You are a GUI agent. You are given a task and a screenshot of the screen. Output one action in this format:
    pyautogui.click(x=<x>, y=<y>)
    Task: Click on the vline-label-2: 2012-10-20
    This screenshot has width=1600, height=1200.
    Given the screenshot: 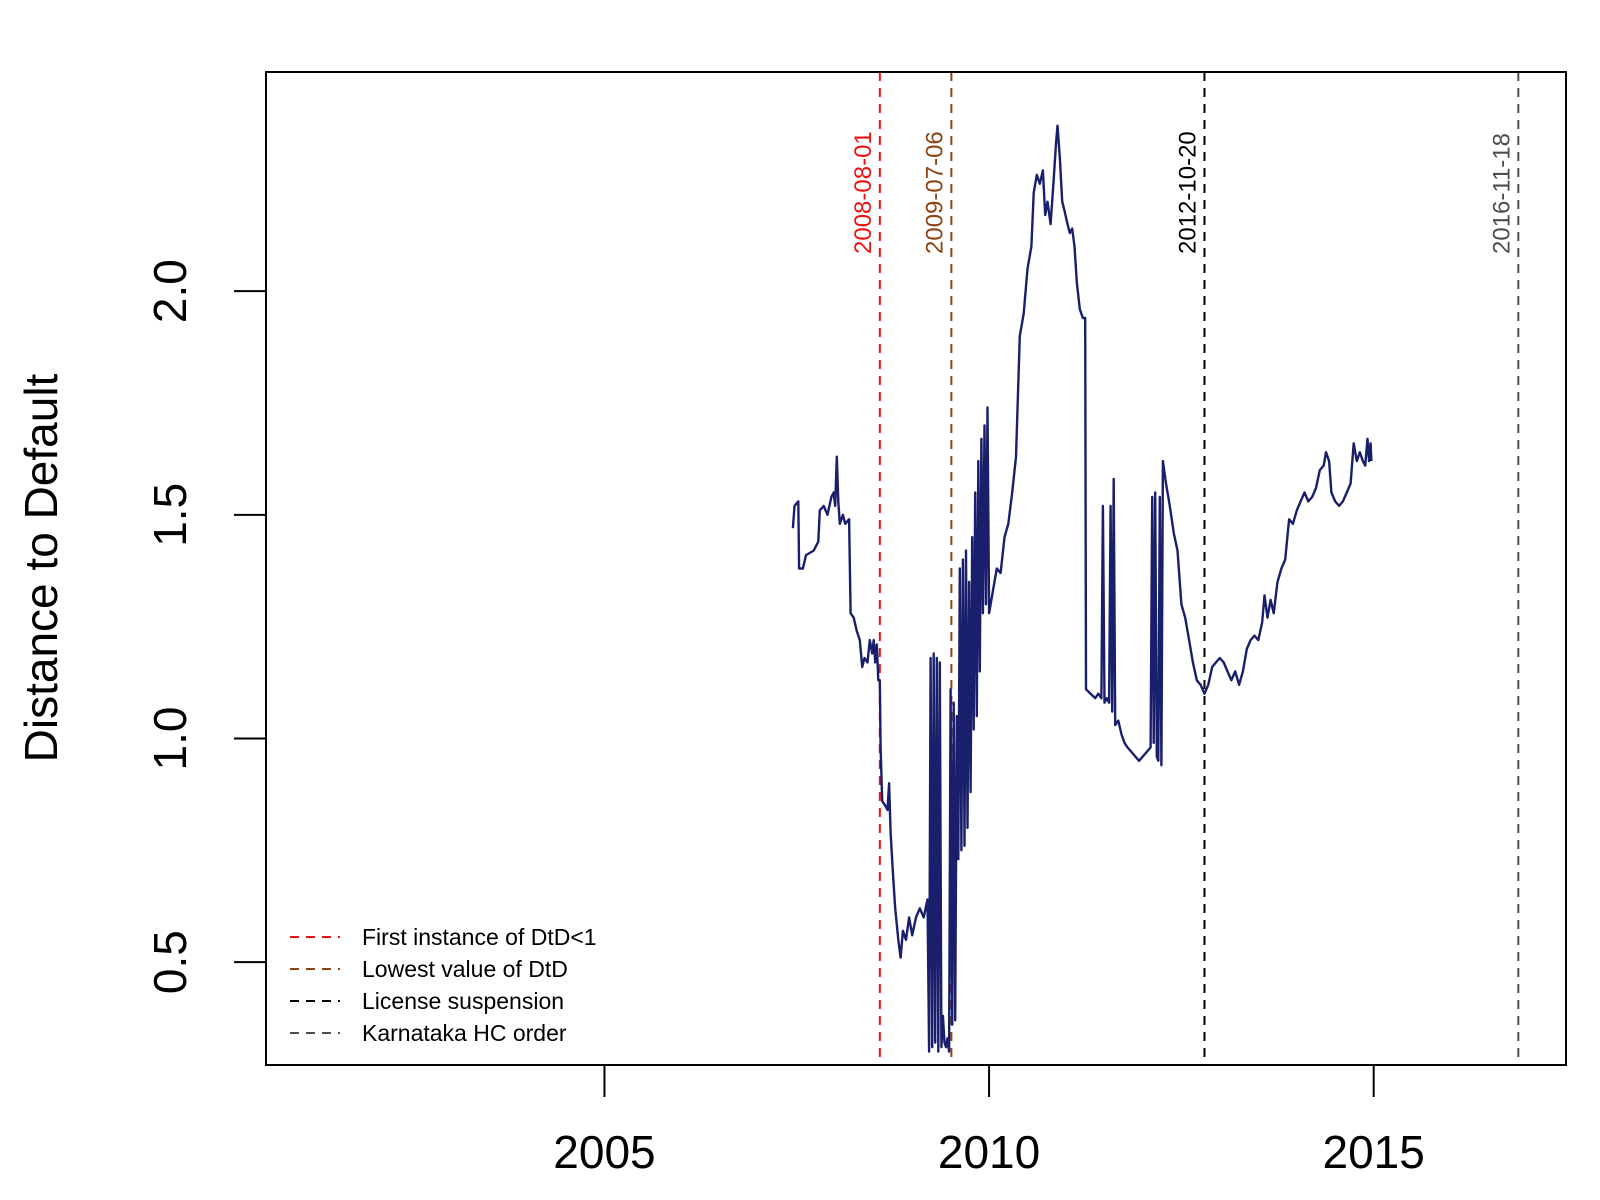 What is the action you would take?
    pyautogui.click(x=1187, y=192)
    